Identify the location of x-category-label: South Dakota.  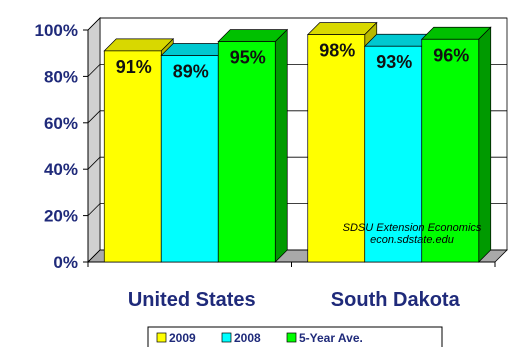
(396, 300).